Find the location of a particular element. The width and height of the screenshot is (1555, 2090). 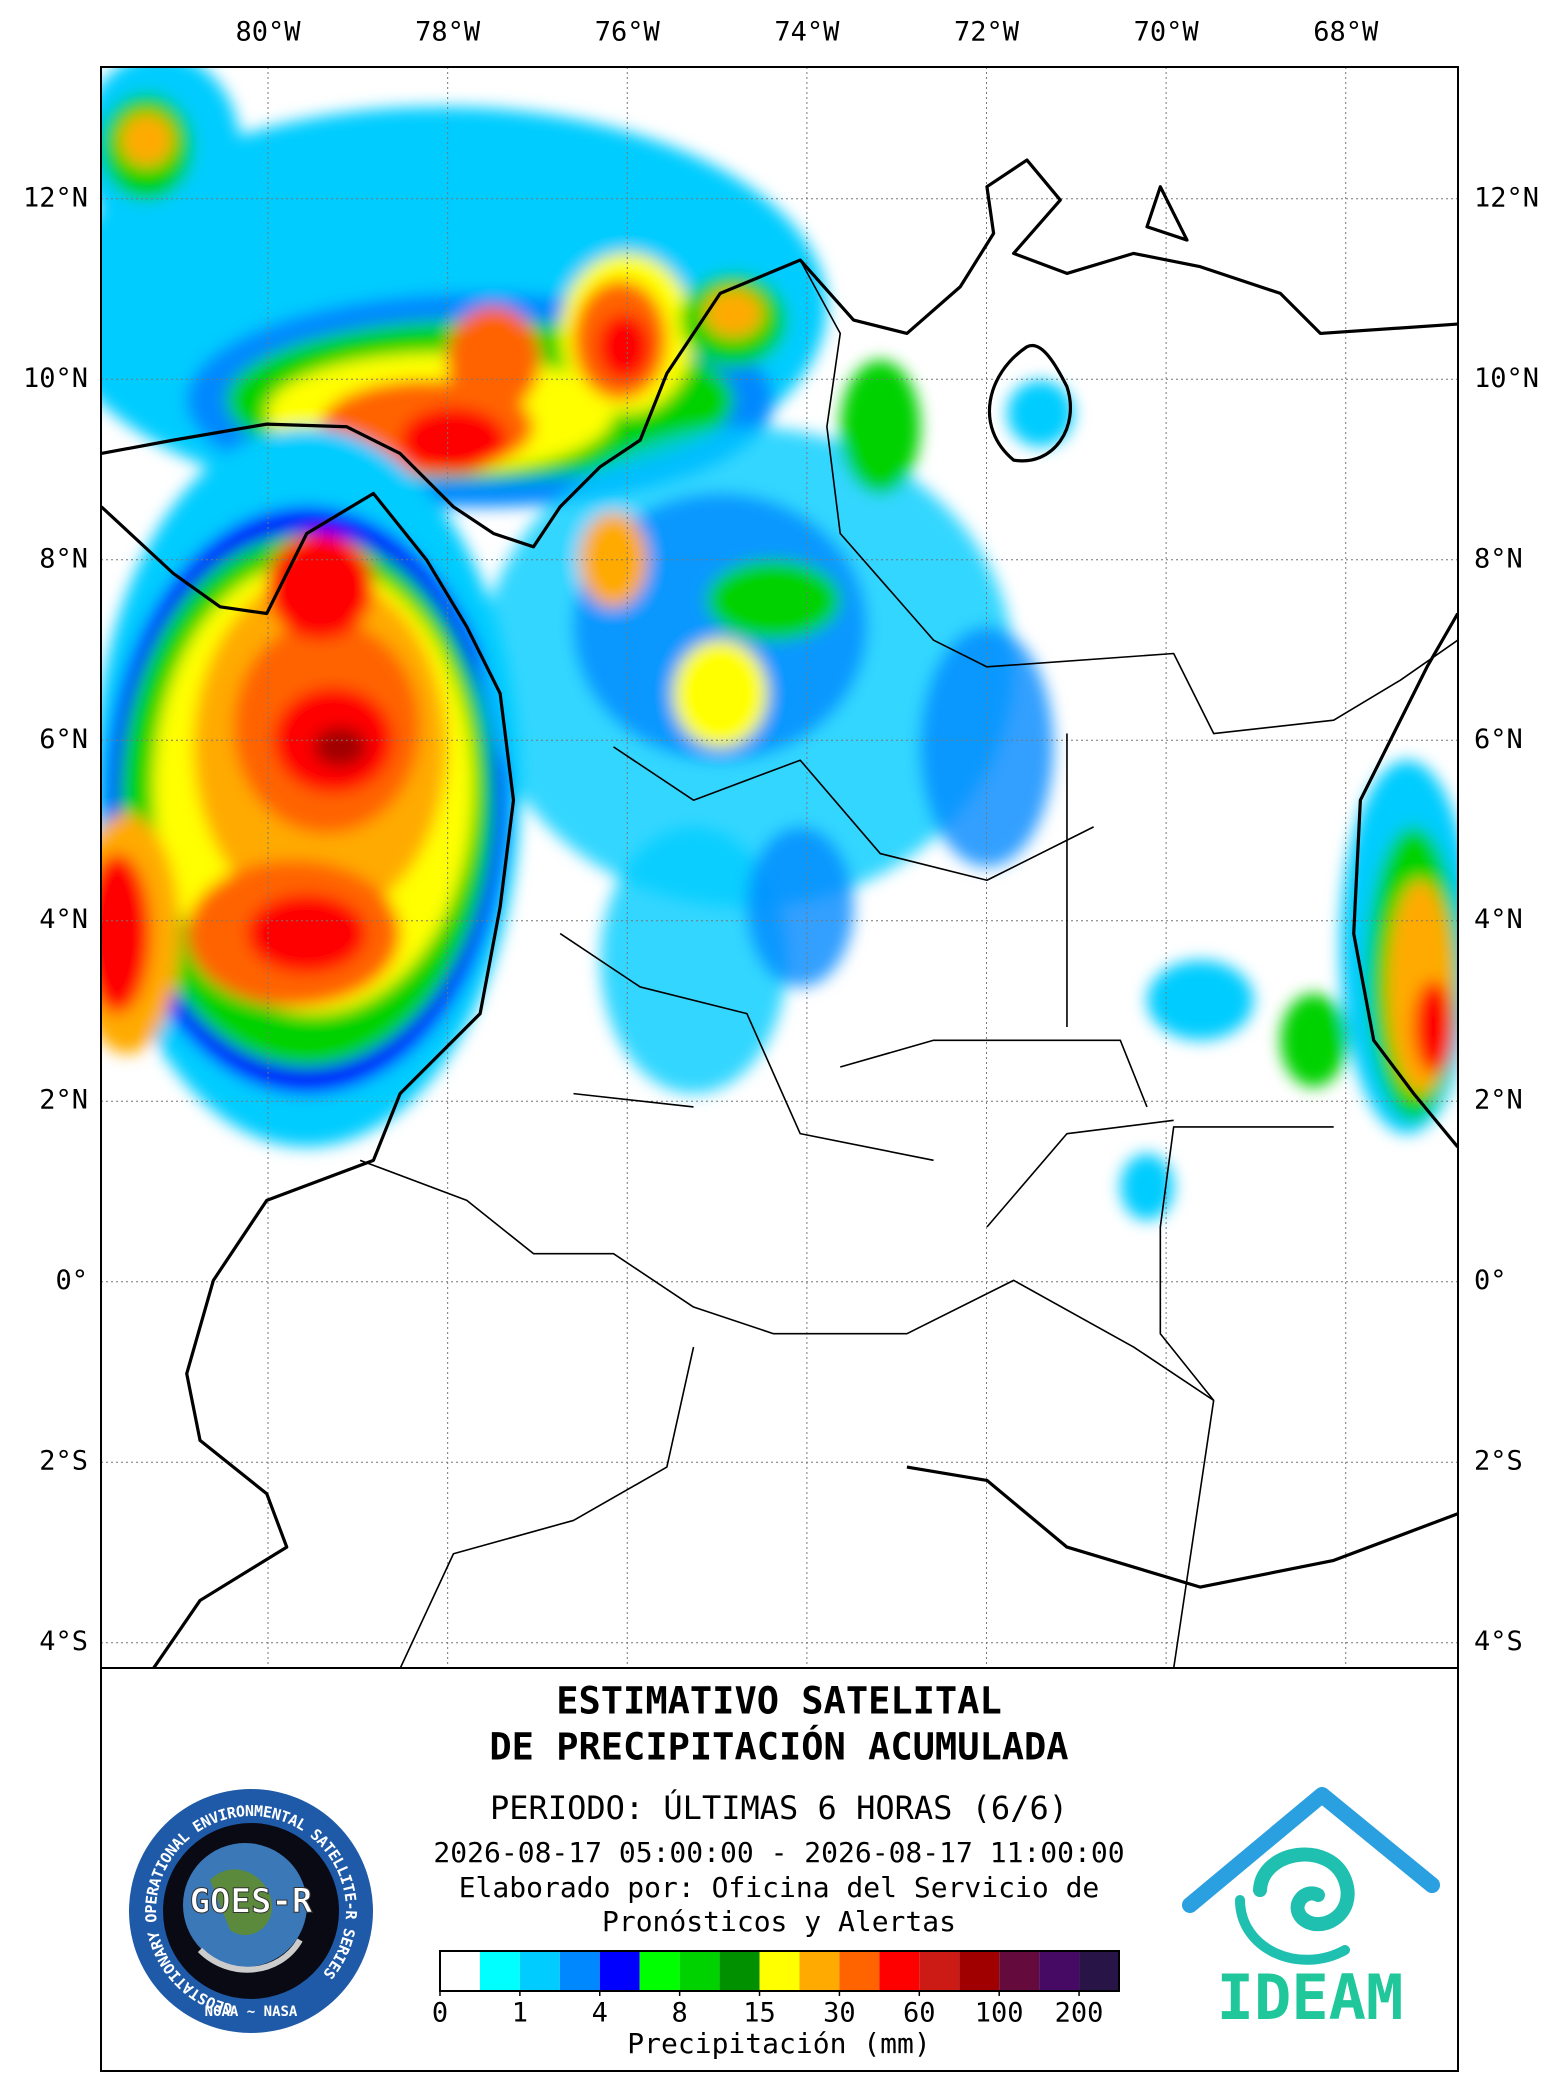

goes-name: GOES-R is located at coordinates (251, 1902).